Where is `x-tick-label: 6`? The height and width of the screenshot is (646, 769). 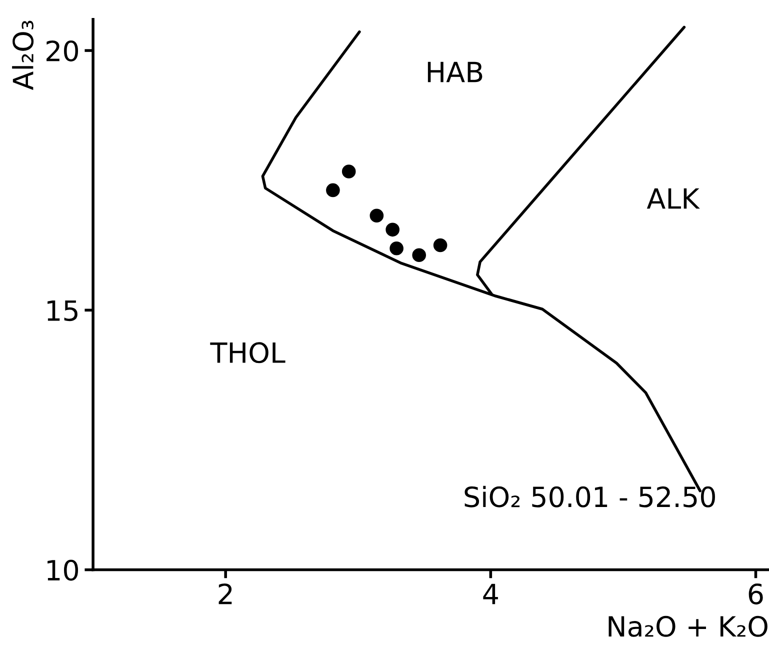 x-tick-label: 6 is located at coordinates (755, 593).